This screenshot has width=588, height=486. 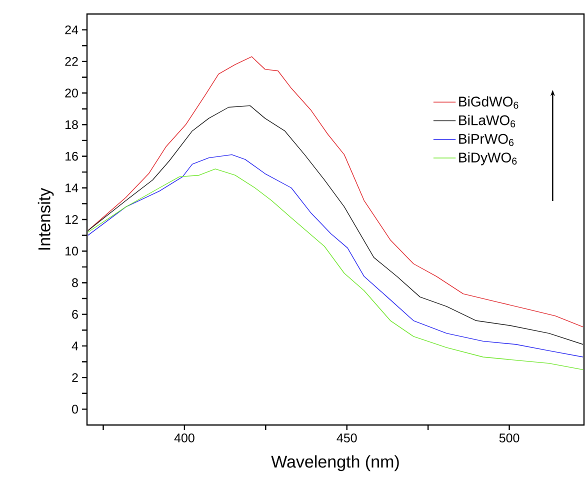 What do you see at coordinates (487, 121) in the screenshot?
I see `legend-label: BiLaWO$_{6}$` at bounding box center [487, 121].